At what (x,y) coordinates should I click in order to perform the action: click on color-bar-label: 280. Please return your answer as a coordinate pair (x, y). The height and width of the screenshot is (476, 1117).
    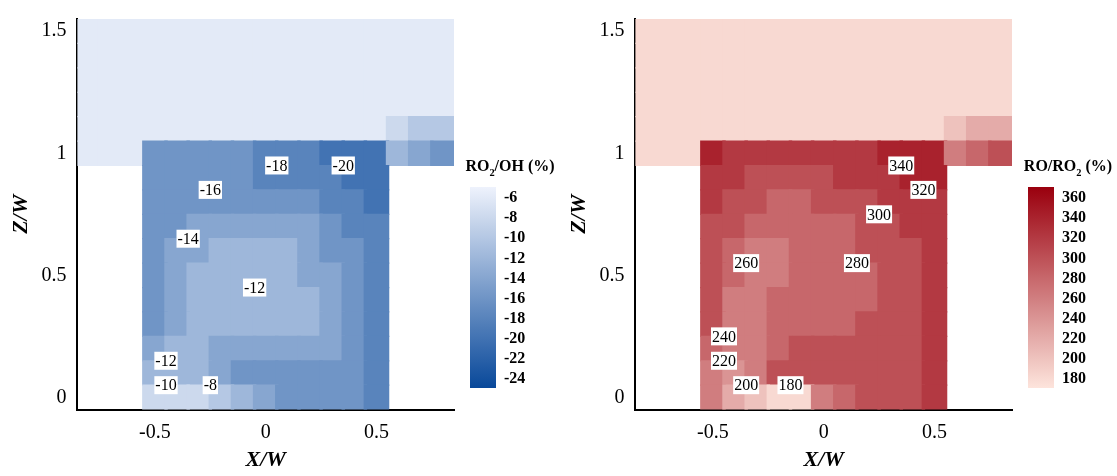
    Looking at the image, I should click on (1074, 277).